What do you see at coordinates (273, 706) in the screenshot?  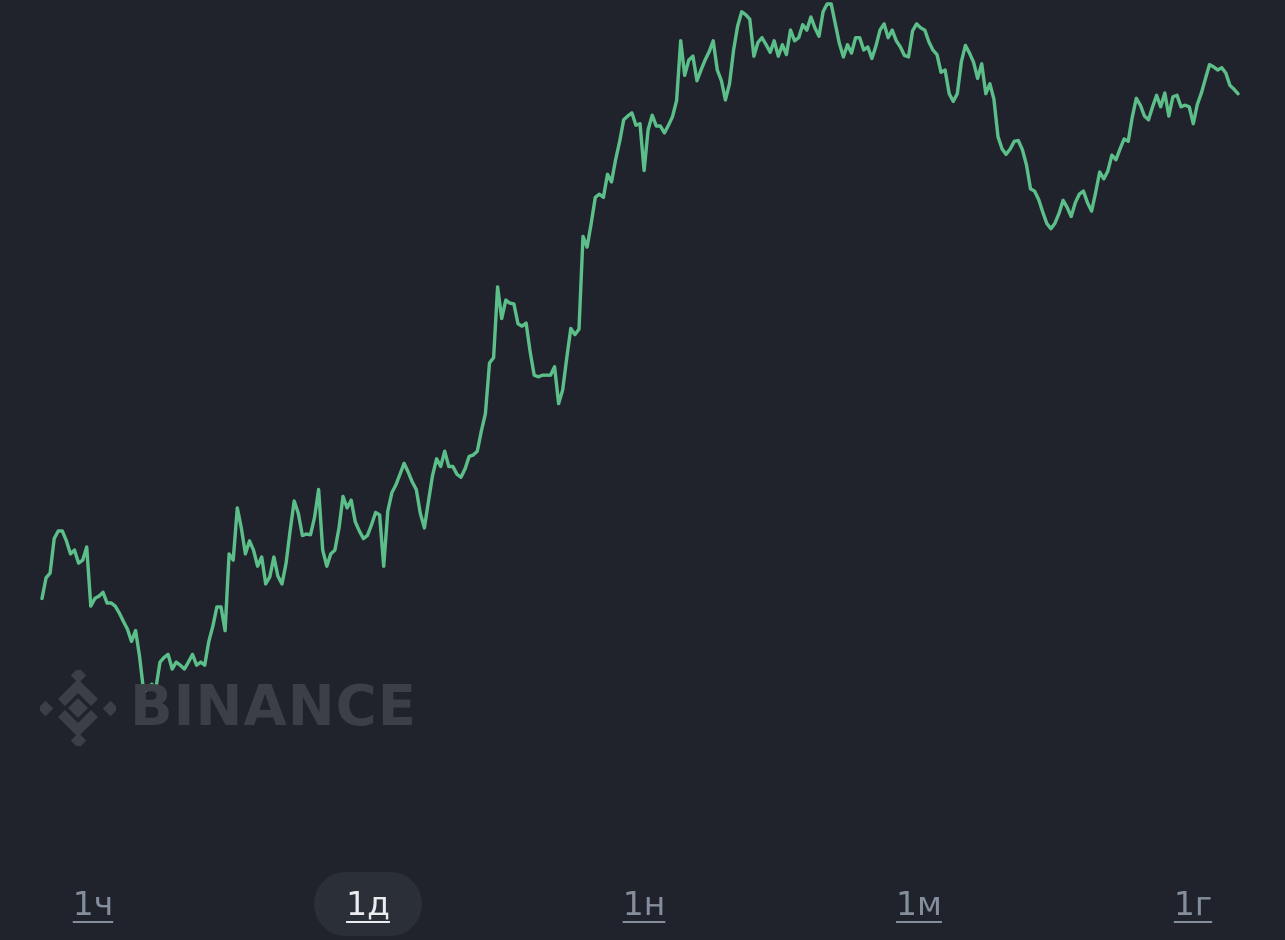 I see `binance-watermark-text: BINANCE` at bounding box center [273, 706].